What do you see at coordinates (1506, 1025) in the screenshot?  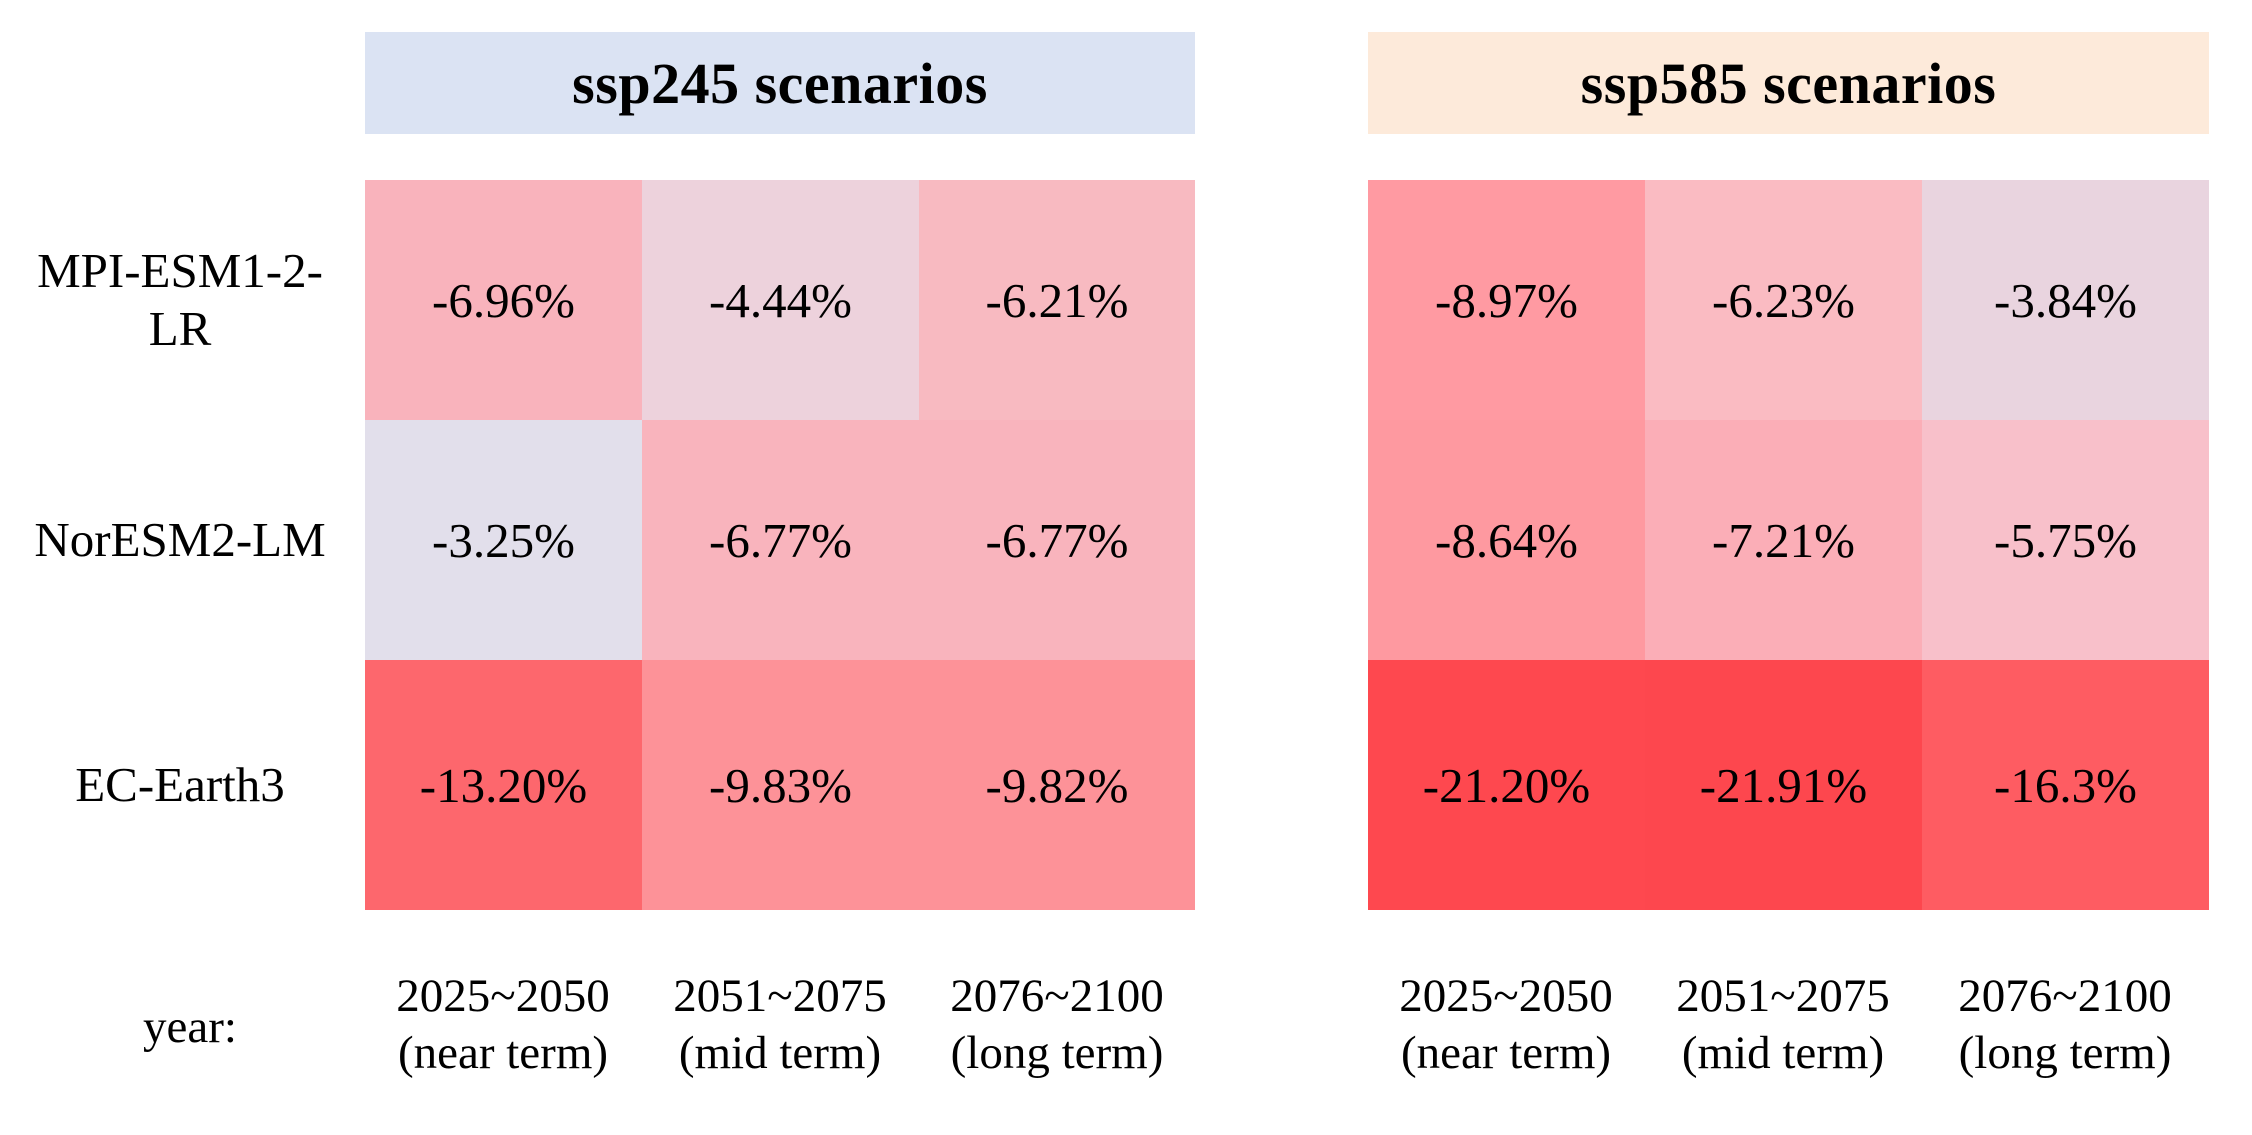 I see `column-label-ssp585-near-term: 2025~2050 (near term)` at bounding box center [1506, 1025].